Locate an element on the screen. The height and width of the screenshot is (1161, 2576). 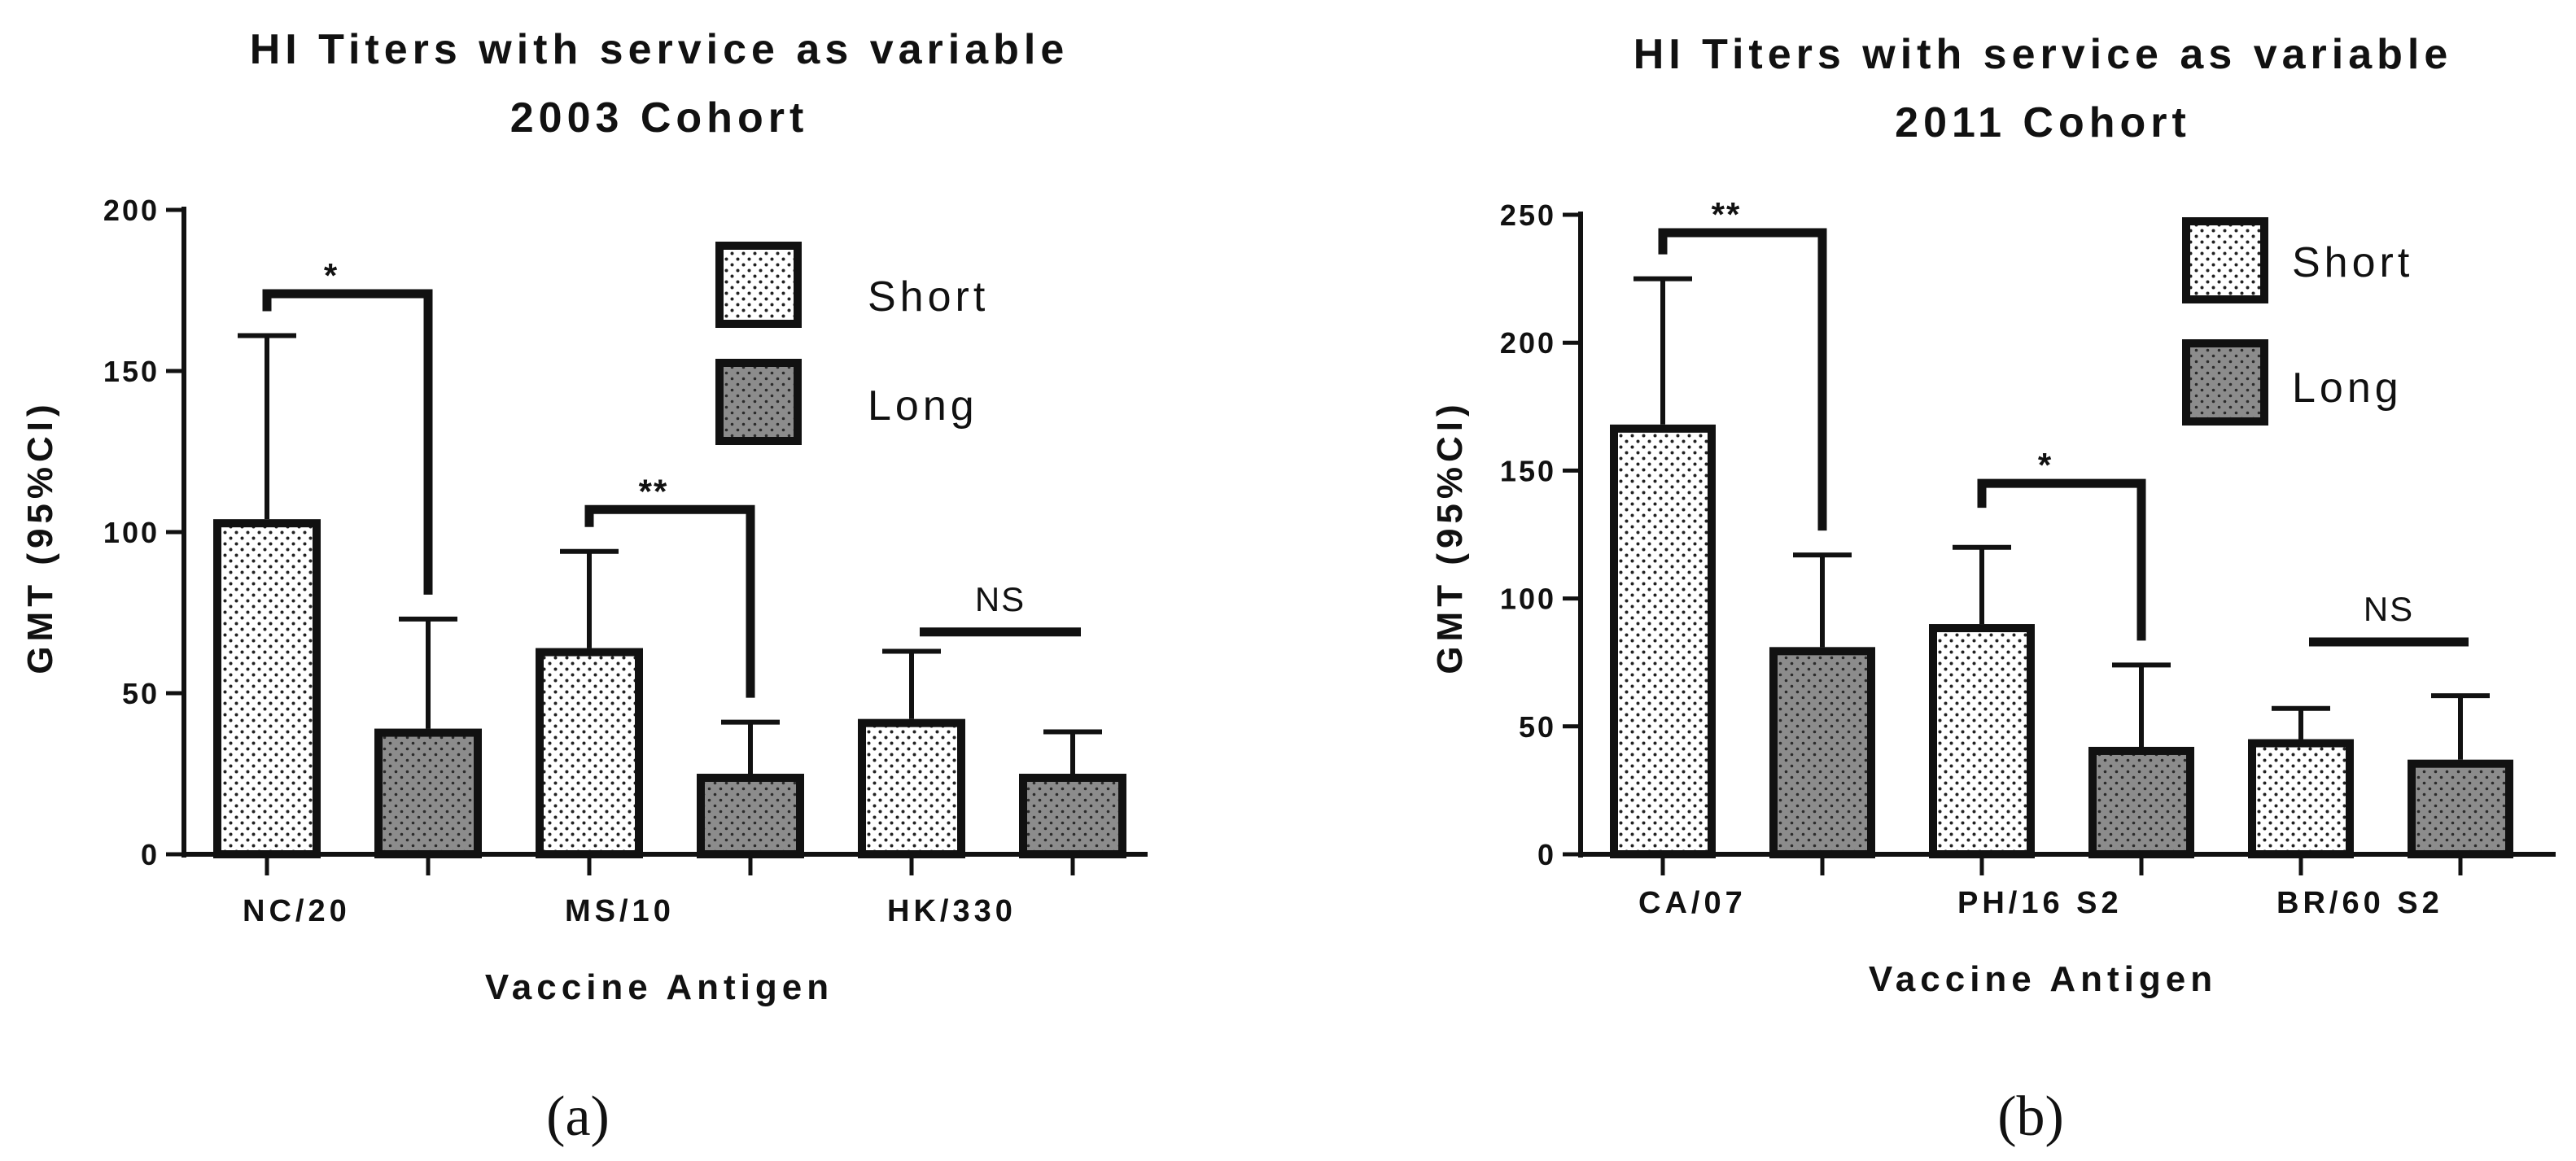
panel-label: (b) is located at coordinates (2031, 1116).